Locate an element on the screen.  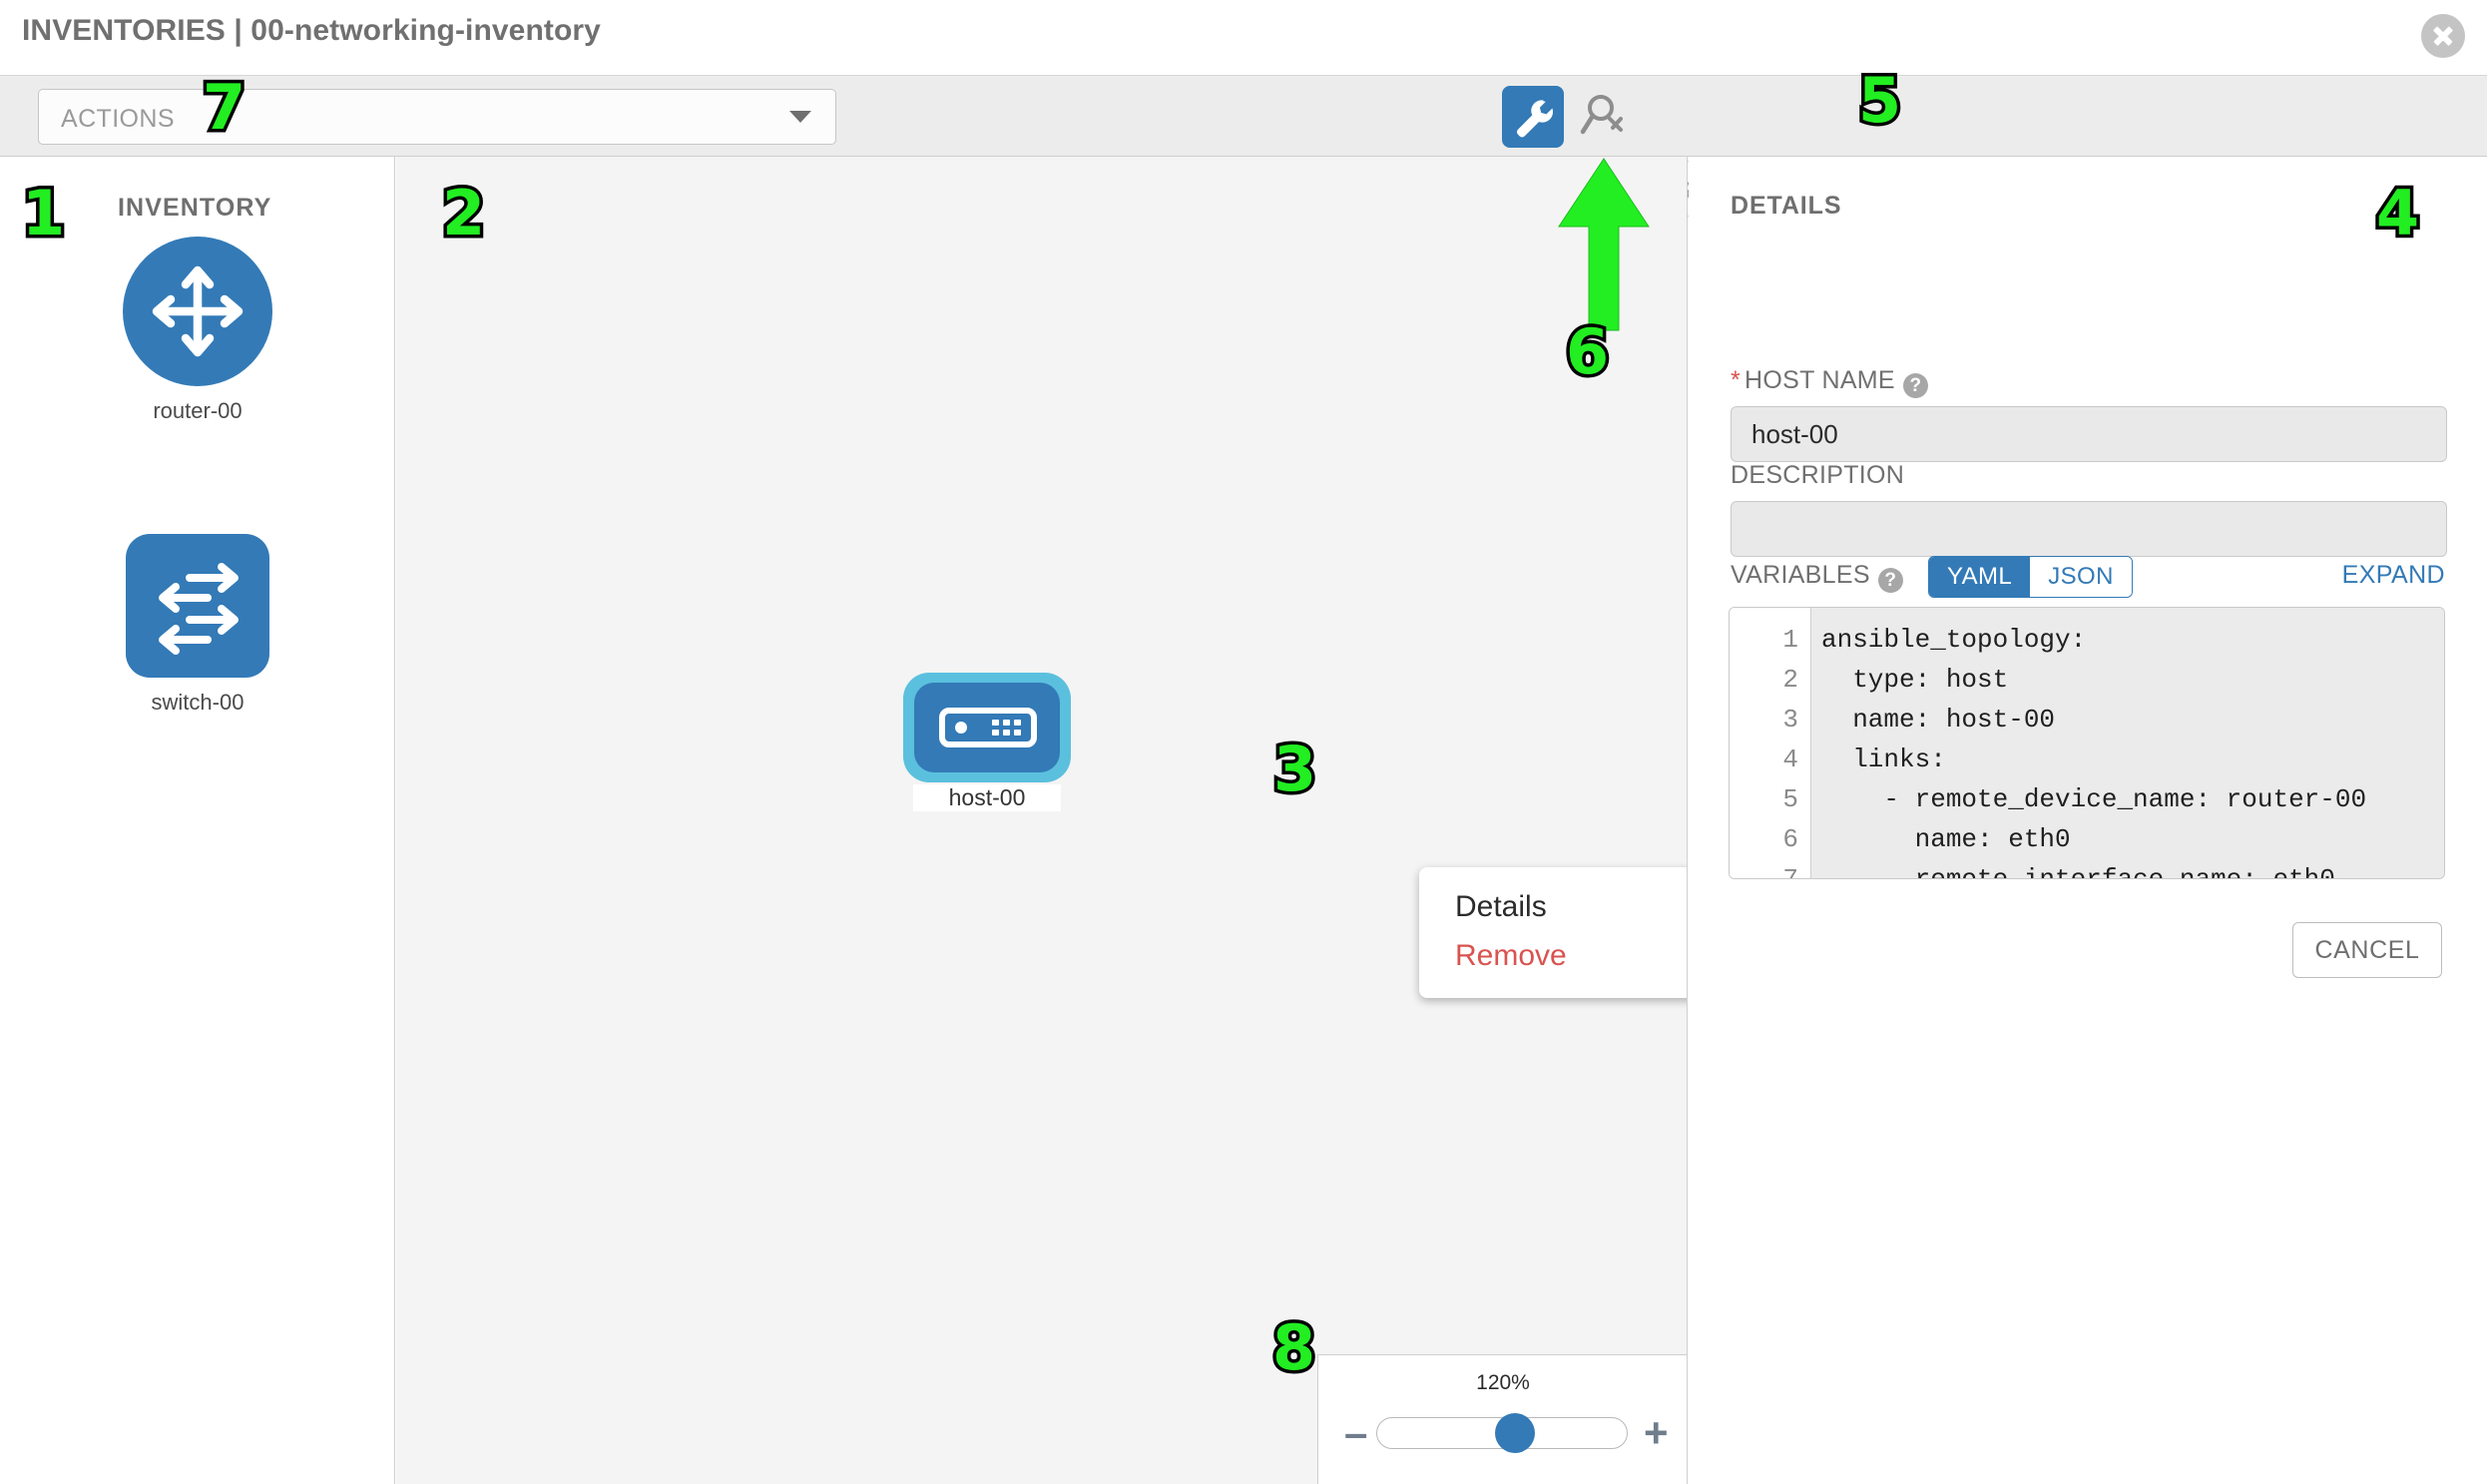
node-context-menu: Details Remove is located at coordinates (1553, 932).